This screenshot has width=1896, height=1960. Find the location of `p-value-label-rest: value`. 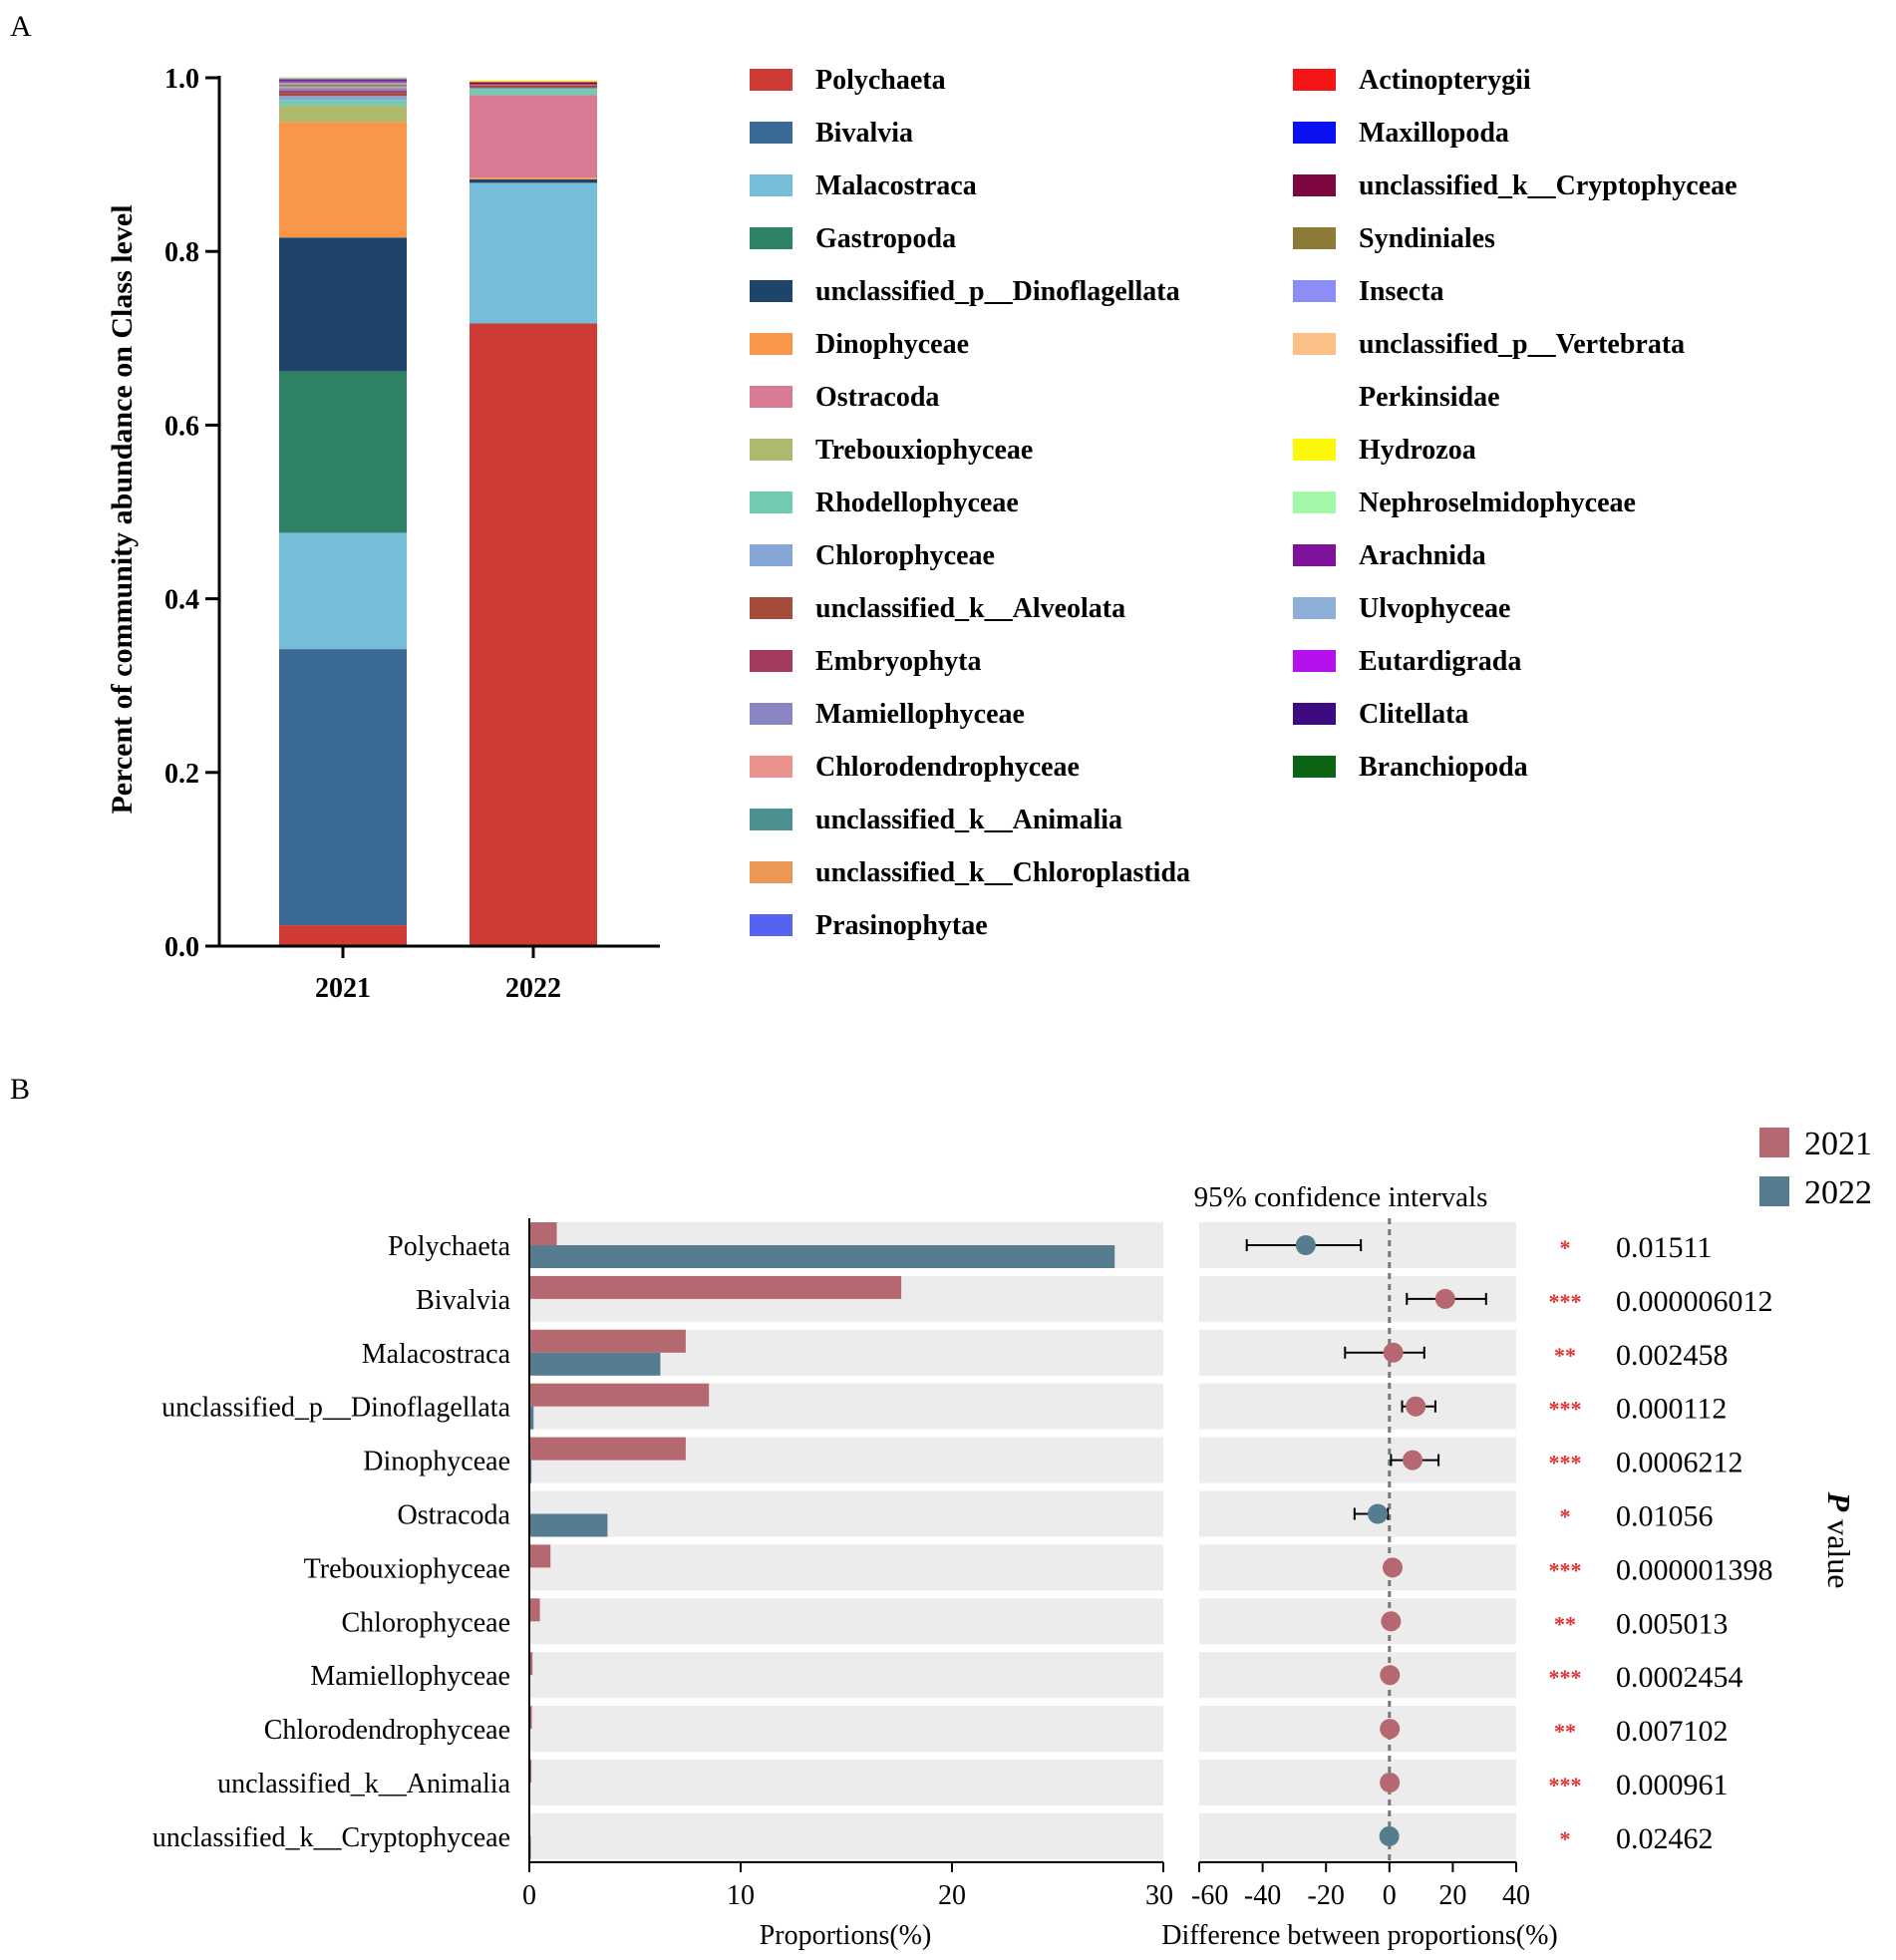

p-value-label-rest: value is located at coordinates (1839, 1549).